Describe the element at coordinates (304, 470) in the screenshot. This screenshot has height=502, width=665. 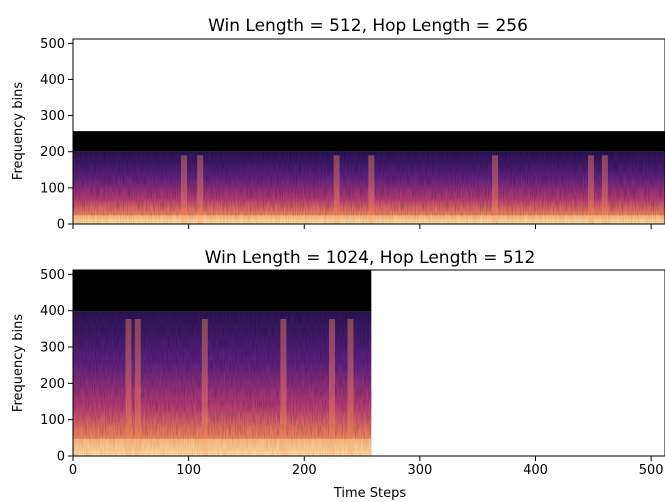
I see `x-tick-label: 200` at that location.